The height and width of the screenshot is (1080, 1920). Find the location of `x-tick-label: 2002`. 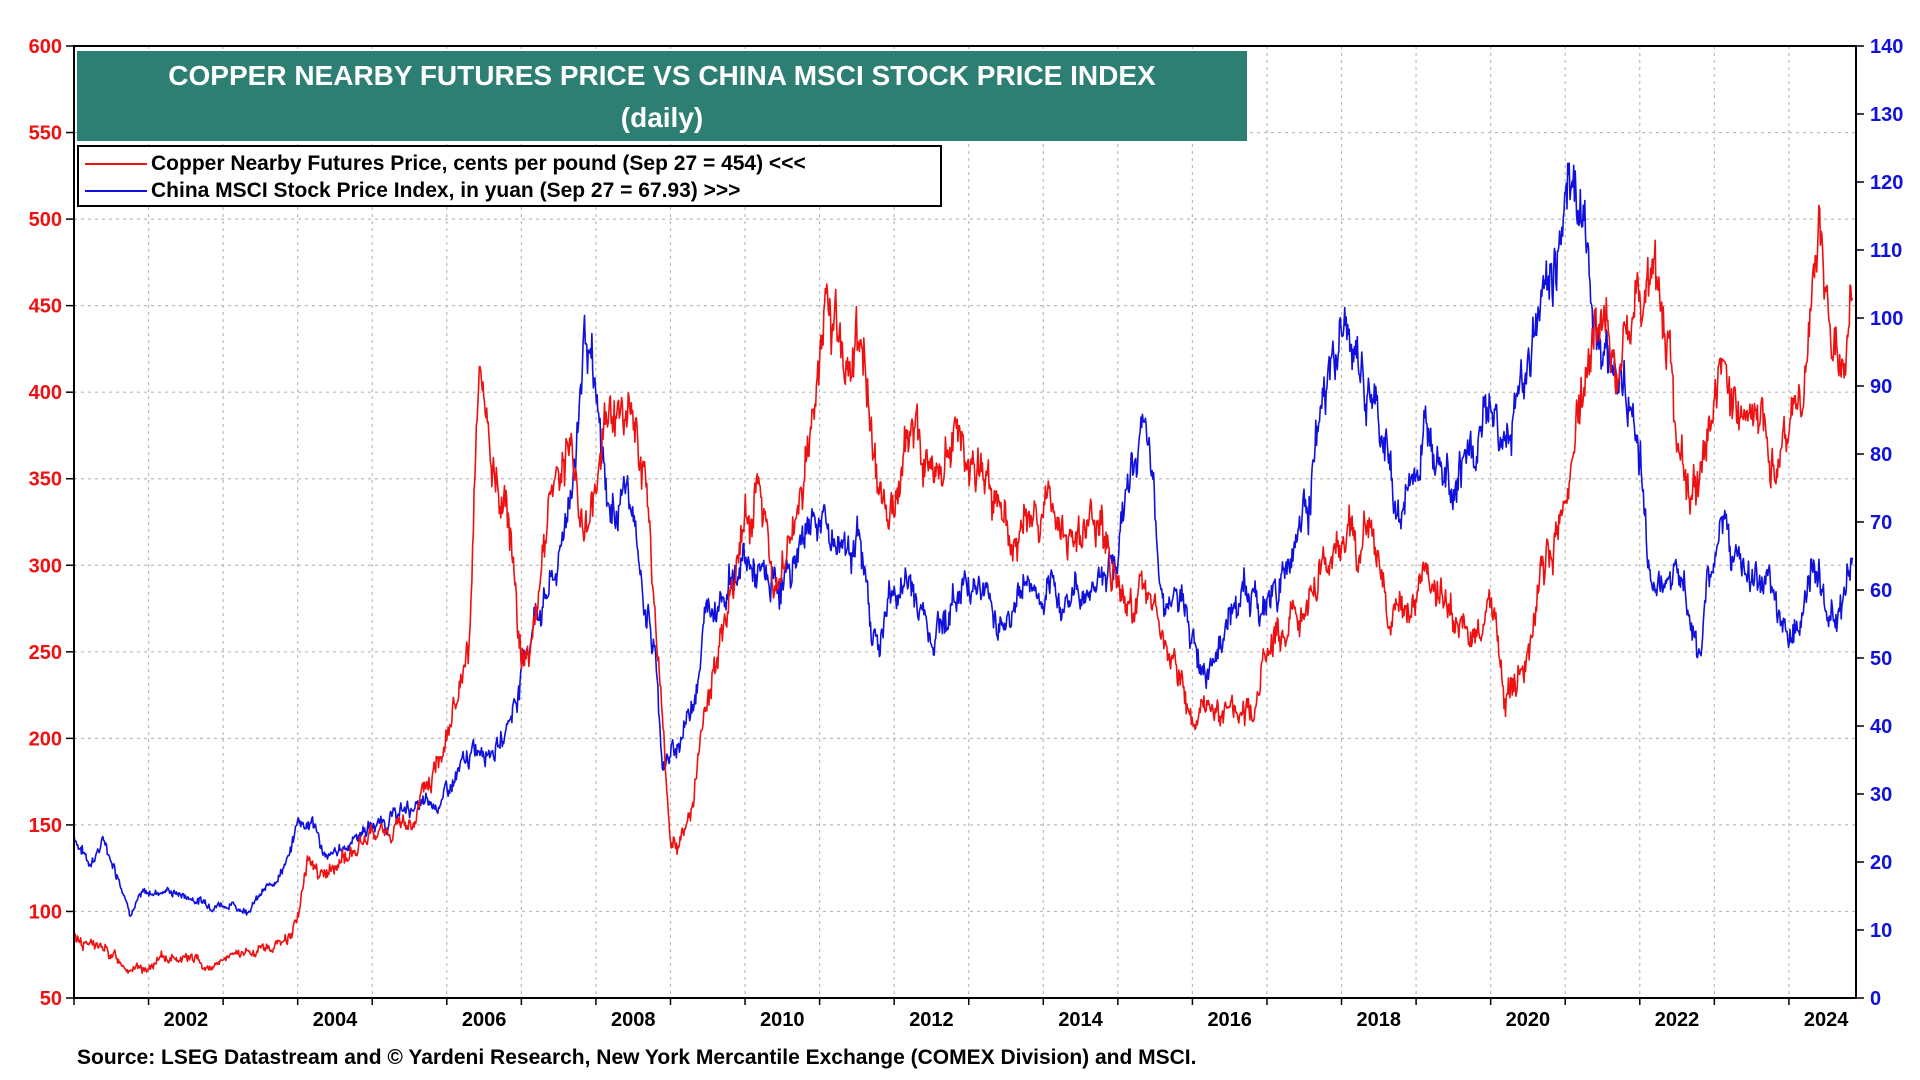

x-tick-label: 2002 is located at coordinates (186, 1020).